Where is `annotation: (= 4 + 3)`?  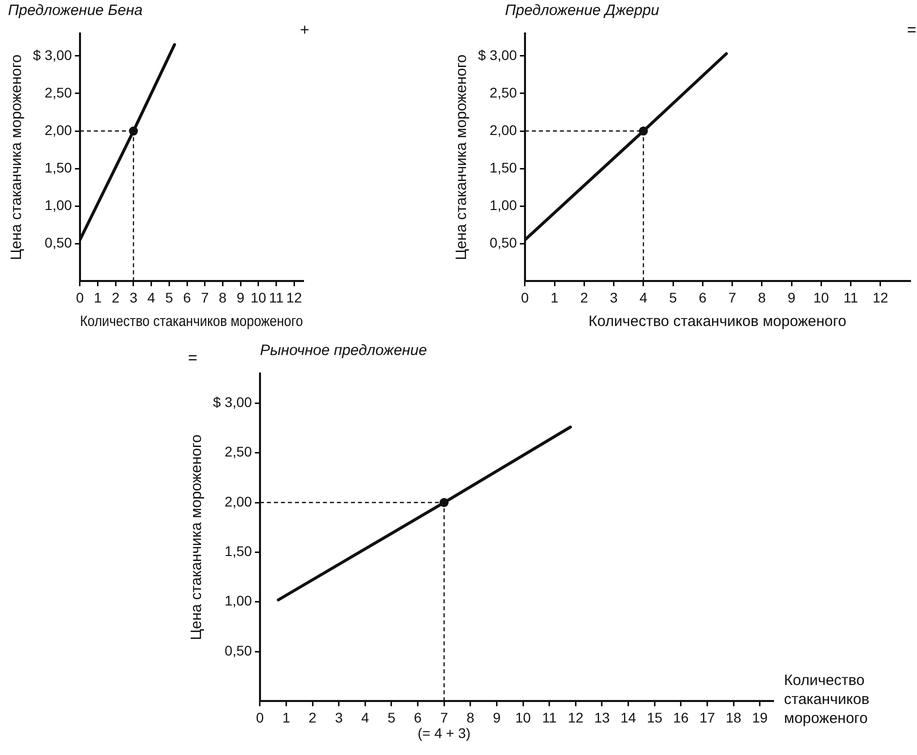 annotation: (= 4 + 3) is located at coordinates (444, 733).